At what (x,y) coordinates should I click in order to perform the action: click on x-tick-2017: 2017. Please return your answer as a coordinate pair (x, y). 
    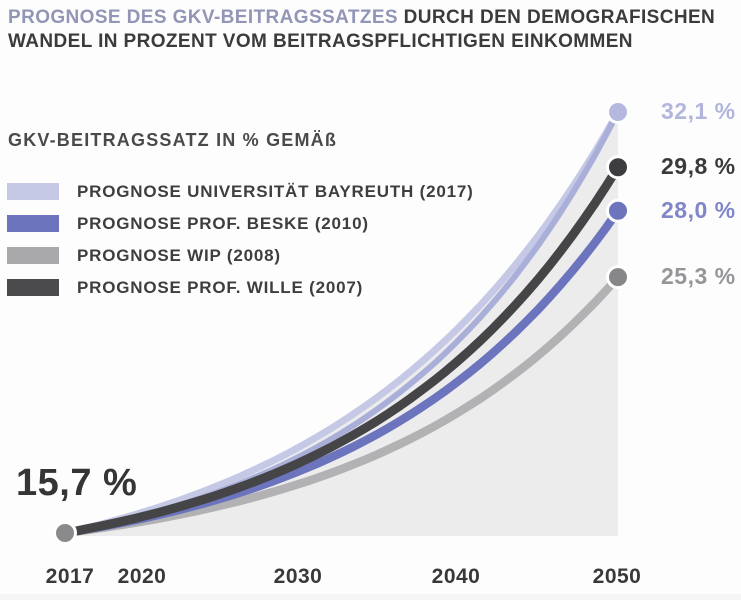
    Looking at the image, I should click on (70, 576).